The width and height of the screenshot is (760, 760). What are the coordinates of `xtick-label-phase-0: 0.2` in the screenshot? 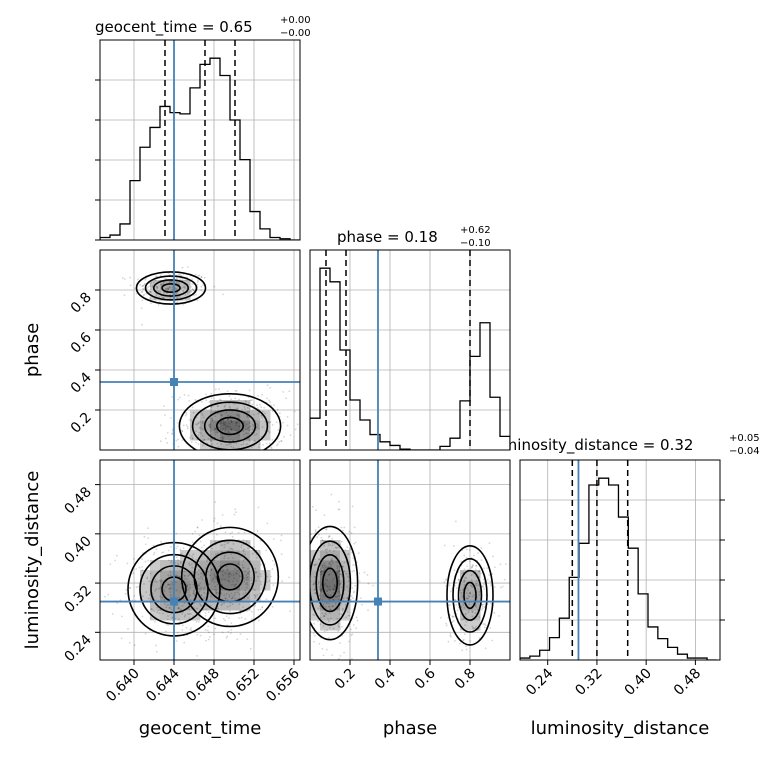 It's located at (345, 679).